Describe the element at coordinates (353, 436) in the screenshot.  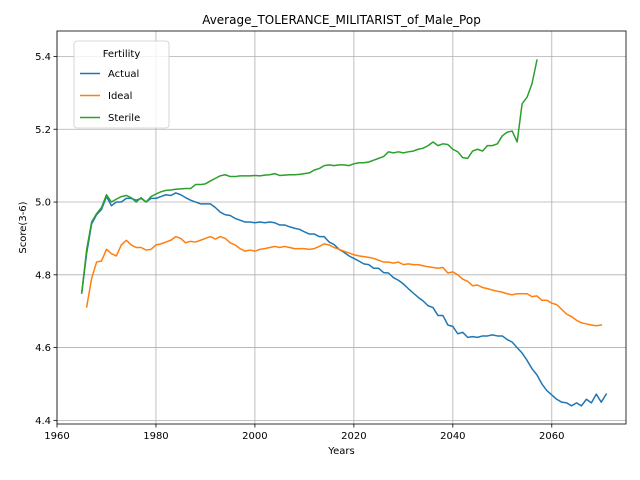
I see `x-tick-label: 2020` at that location.